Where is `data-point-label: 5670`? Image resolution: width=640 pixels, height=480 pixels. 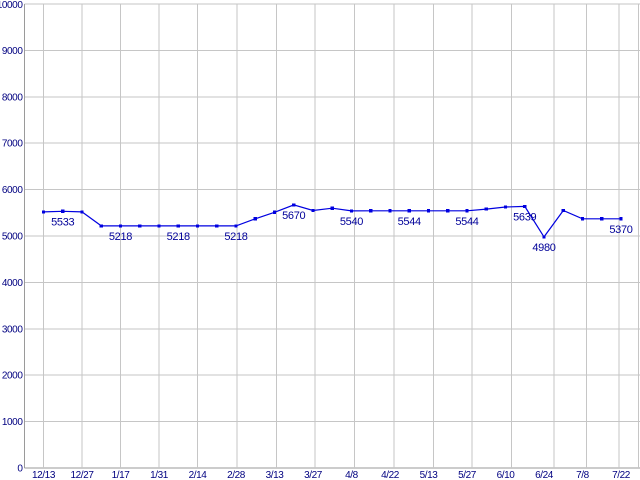 data-point-label: 5670 is located at coordinates (293, 216).